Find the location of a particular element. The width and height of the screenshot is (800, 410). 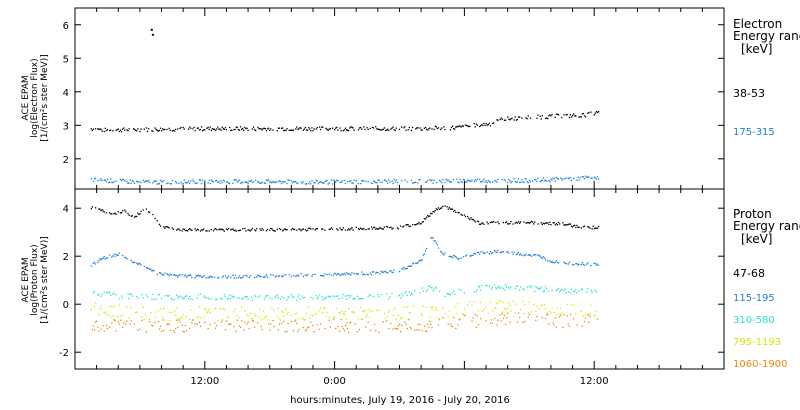

electron-legend-item-2: 175-315 is located at coordinates (754, 132).